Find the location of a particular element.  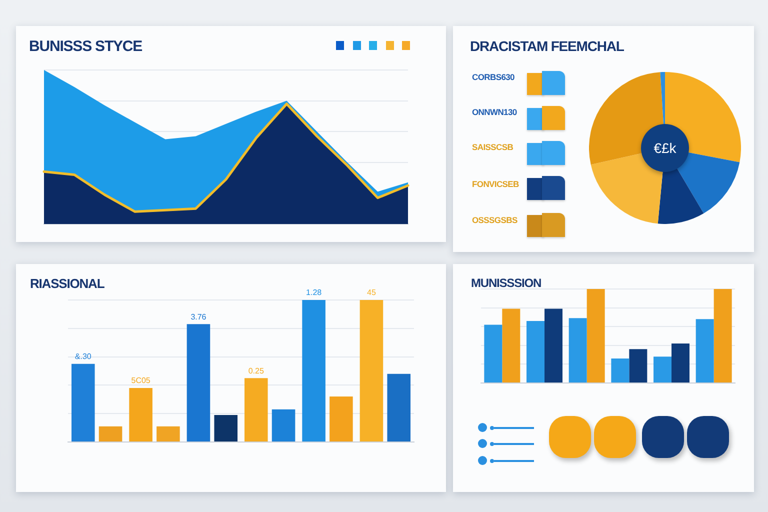

text: SAISSCSB is located at coordinates (493, 147).